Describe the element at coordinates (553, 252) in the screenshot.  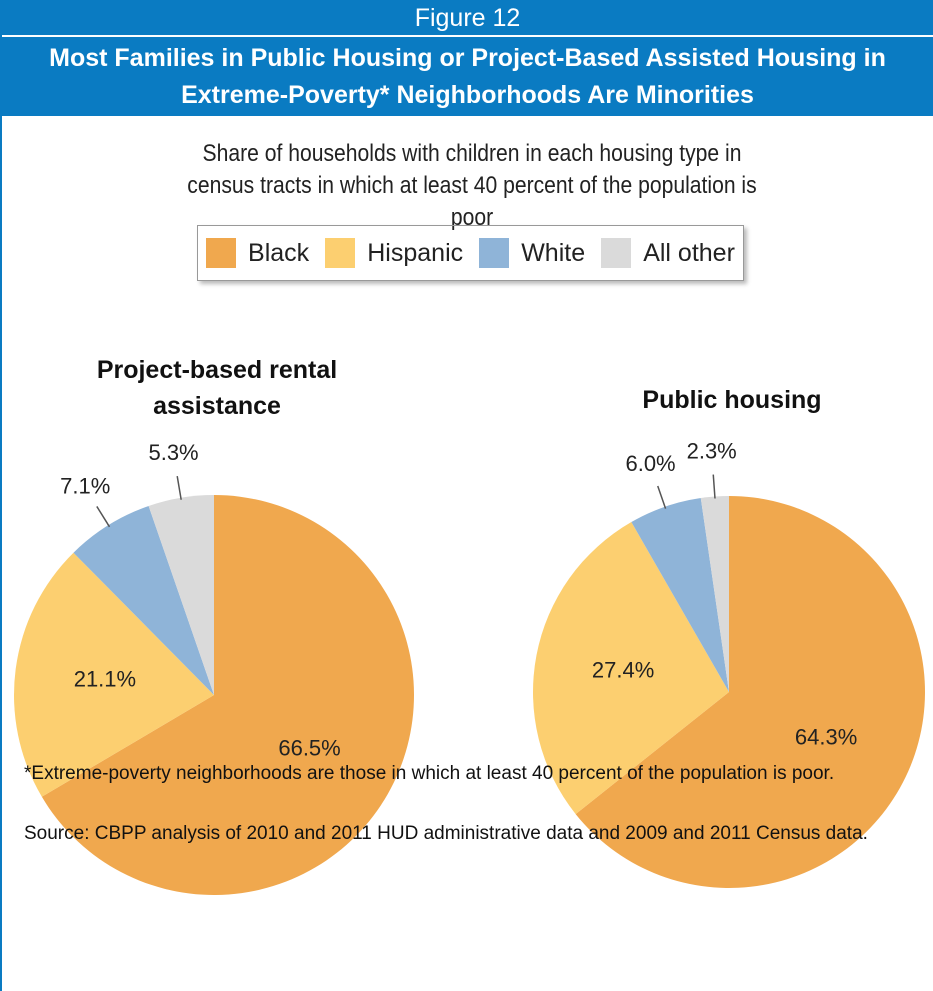
I see `legend-label: White` at that location.